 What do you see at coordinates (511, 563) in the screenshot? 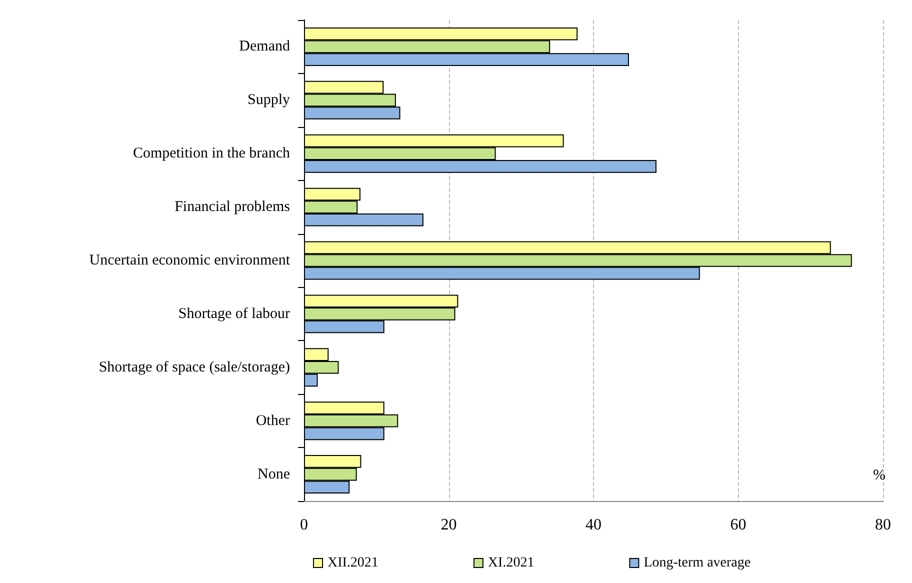
I see `legend-label: XI.2021` at bounding box center [511, 563].